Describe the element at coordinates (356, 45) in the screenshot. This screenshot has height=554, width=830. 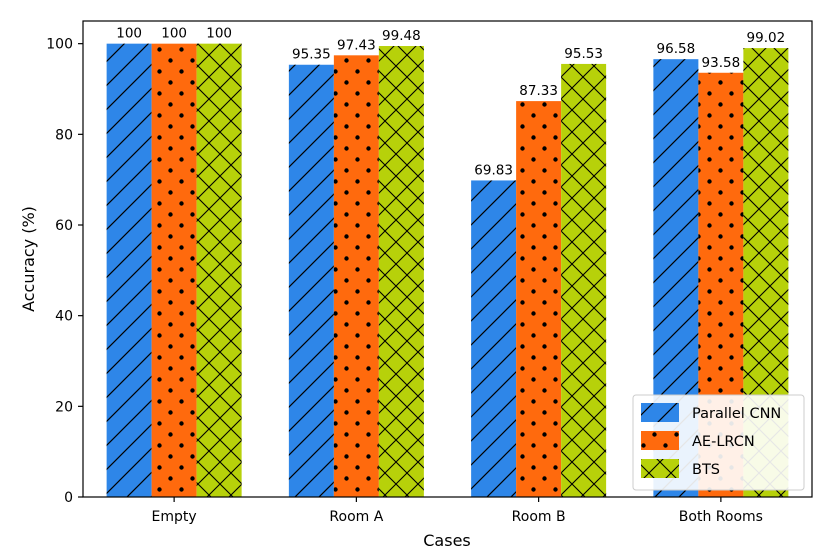
I see `data-label-ae-lrcn-room-a: 97.43` at that location.